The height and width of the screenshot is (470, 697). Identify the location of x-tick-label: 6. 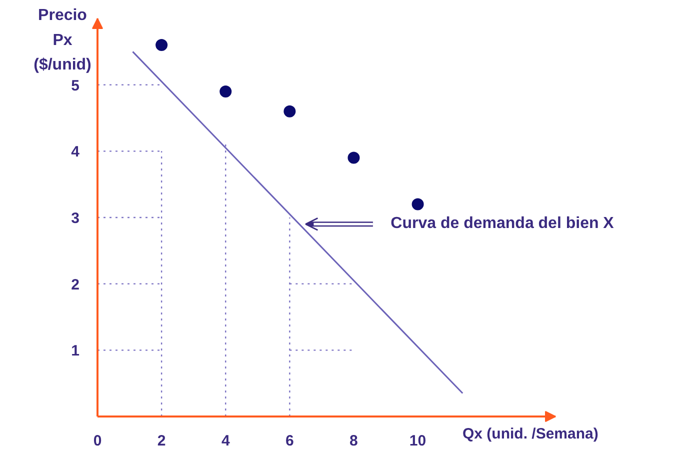
(289, 441).